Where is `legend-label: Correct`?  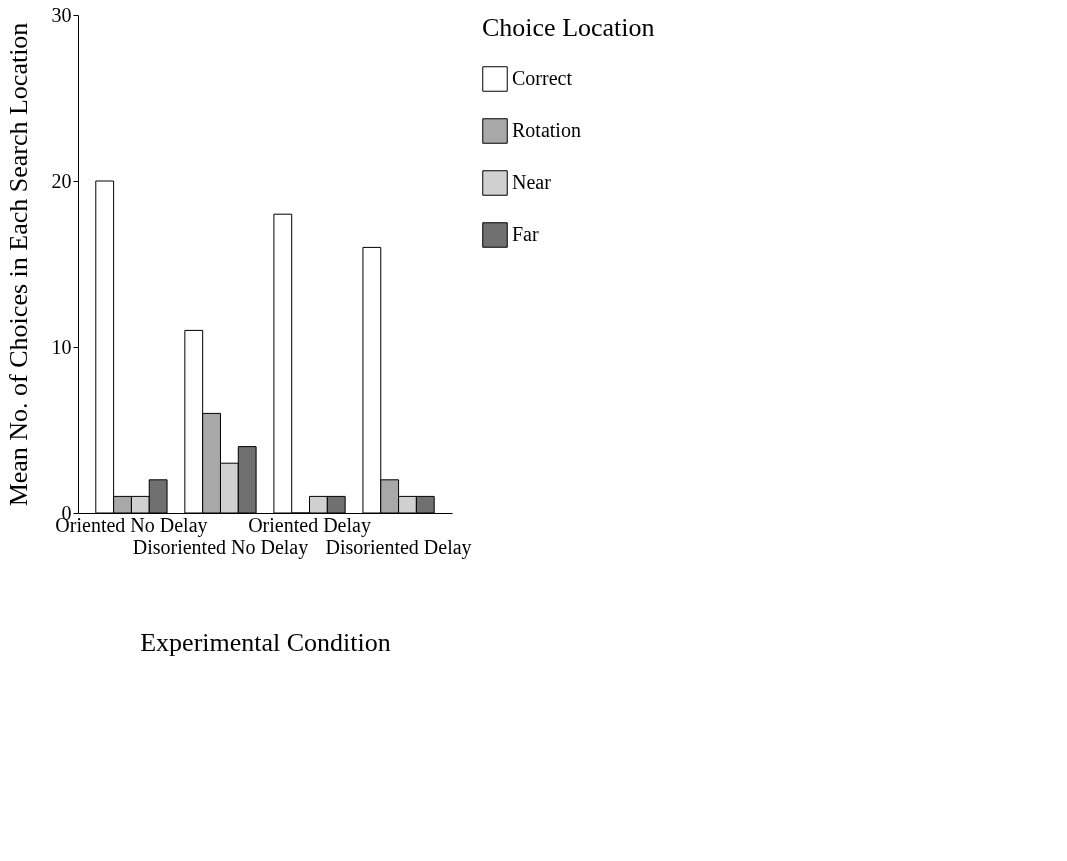
legend-label: Correct is located at coordinates (542, 78).